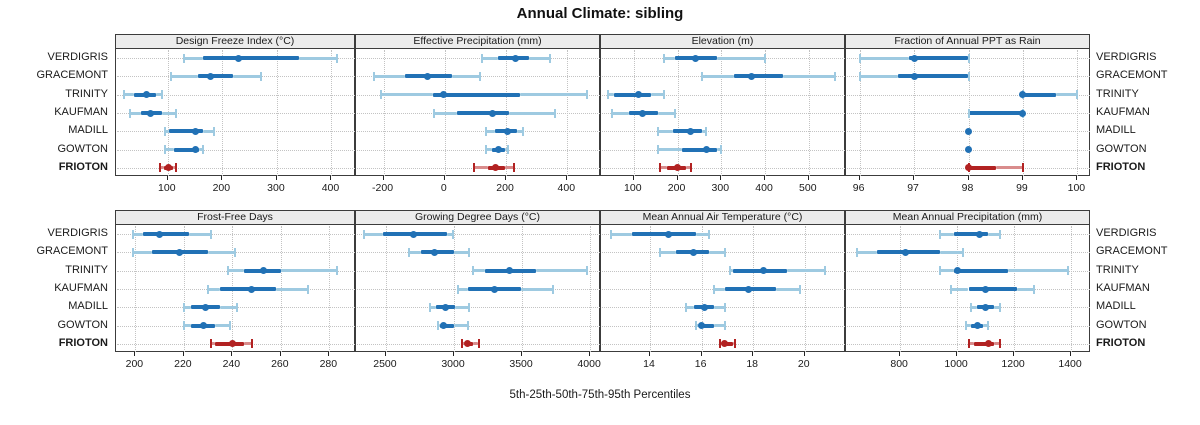 The width and height of the screenshot is (1200, 425). What do you see at coordinates (967, 217) in the screenshot?
I see `panel-strip-title: Mean Annual Precipitation (mm)` at bounding box center [967, 217].